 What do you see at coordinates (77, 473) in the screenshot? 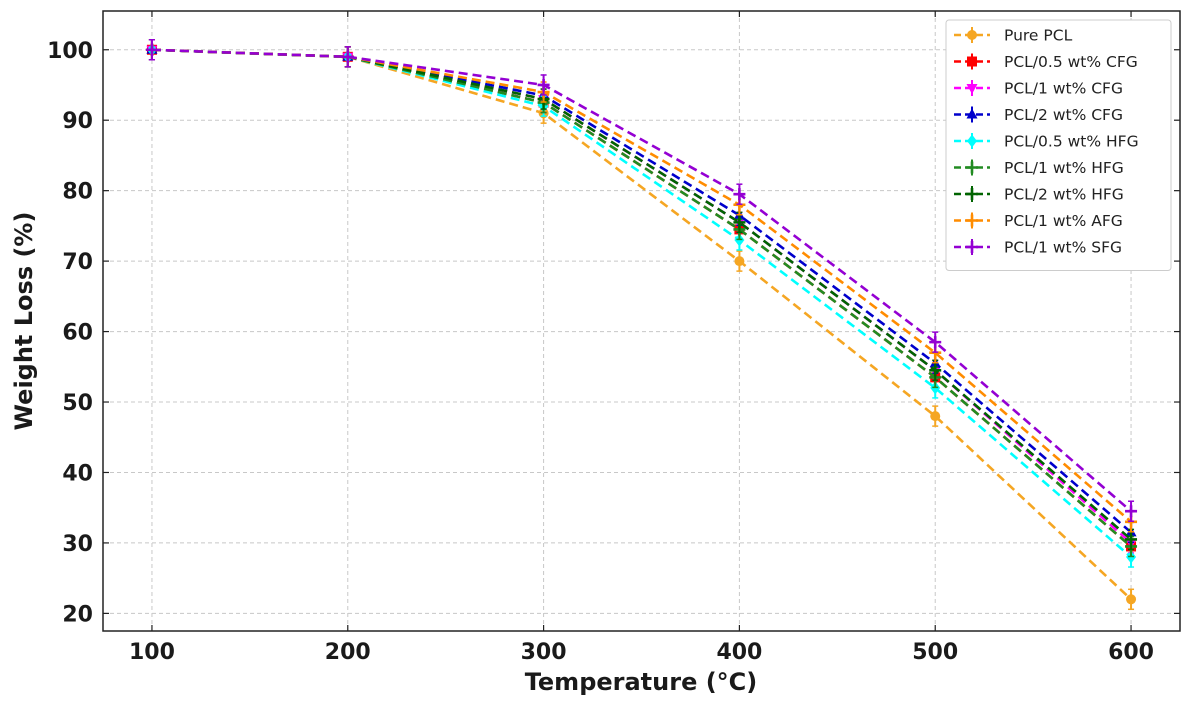
I see `y-tick-label: 40` at bounding box center [77, 473].